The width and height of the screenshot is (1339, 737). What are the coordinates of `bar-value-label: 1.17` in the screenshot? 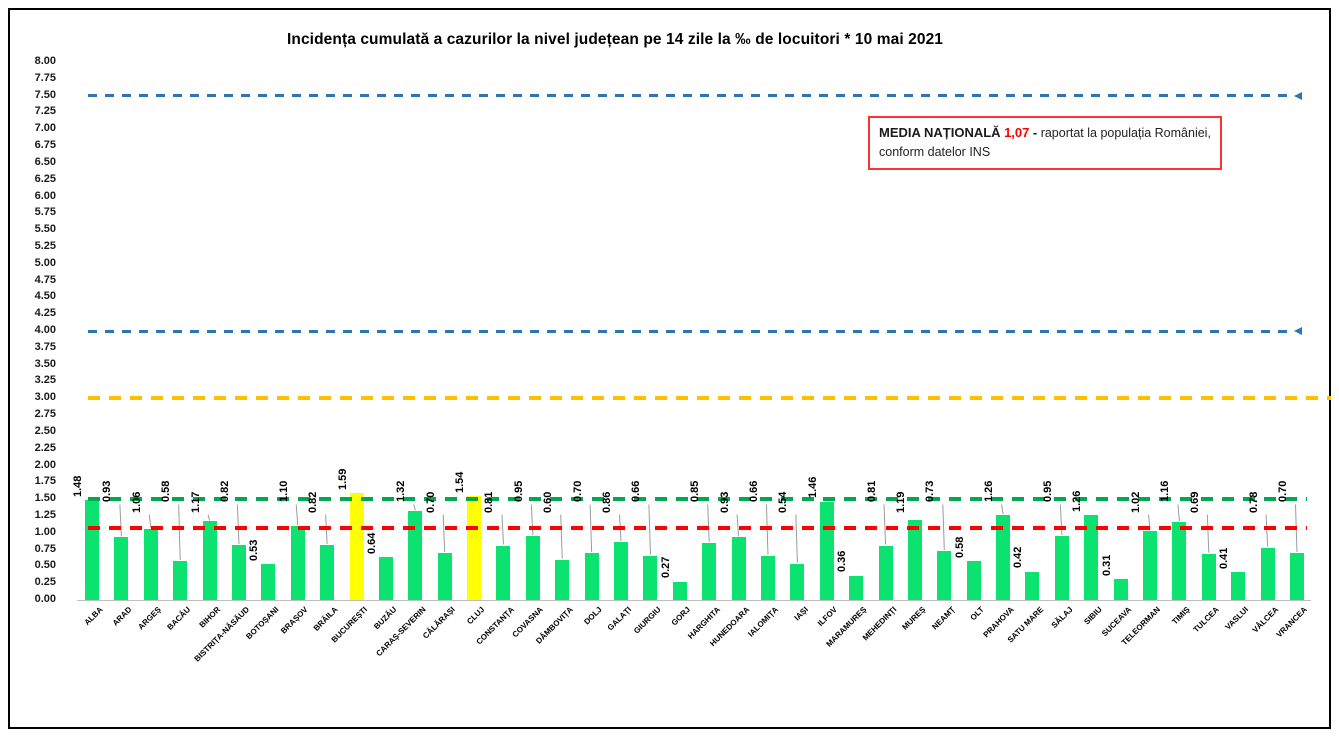 It's located at (195, 502).